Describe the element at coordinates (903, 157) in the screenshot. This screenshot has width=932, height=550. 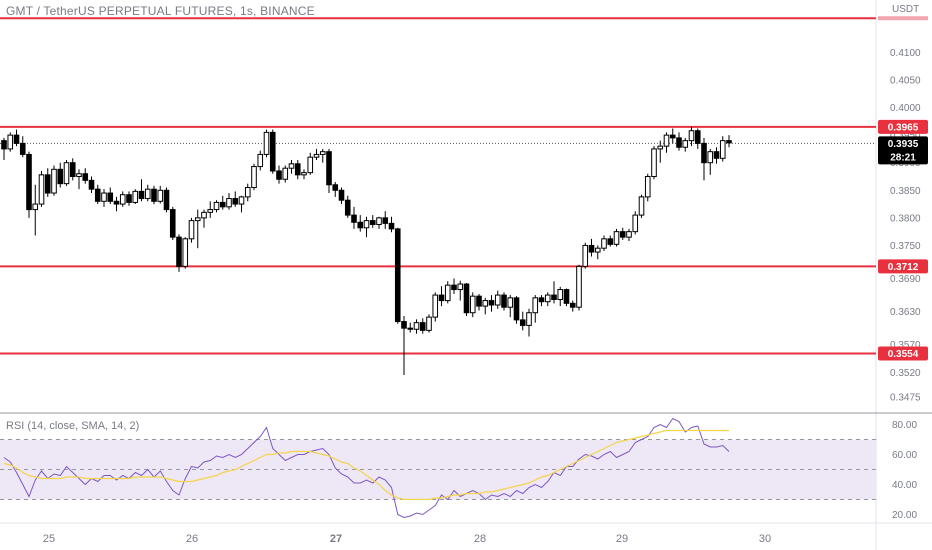
I see `countdown-label: 28:21` at that location.